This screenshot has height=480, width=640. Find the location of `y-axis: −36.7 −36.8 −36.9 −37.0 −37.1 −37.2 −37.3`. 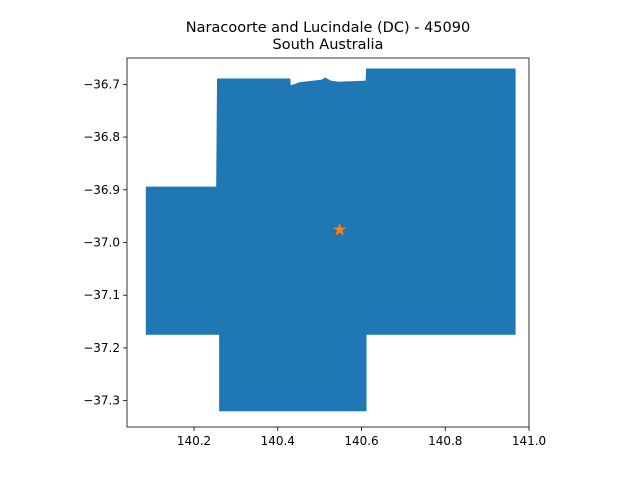

y-axis: −36.7 −36.8 −36.9 −37.0 −37.1 −37.2 −37.3 is located at coordinates (105, 242).